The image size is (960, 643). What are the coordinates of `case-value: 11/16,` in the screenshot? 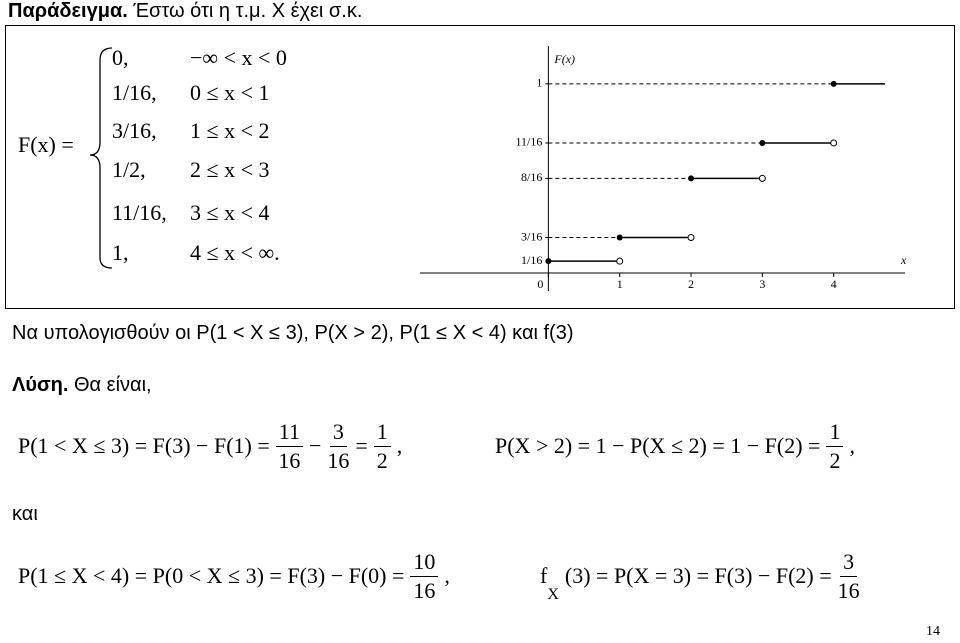 It's located at (139, 212).